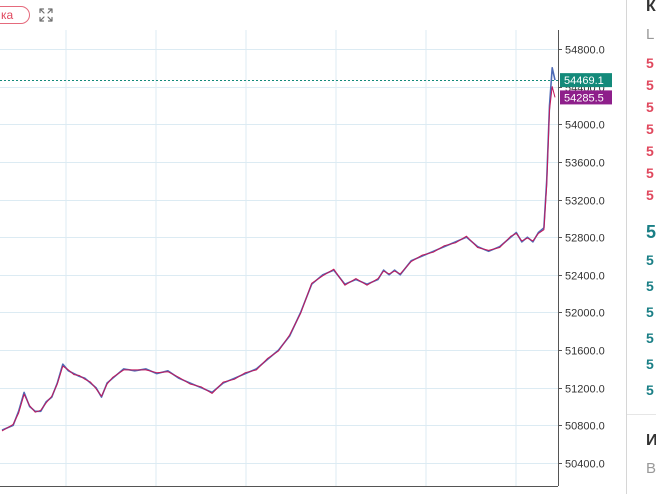 The height and width of the screenshot is (494, 656). Describe the element at coordinates (641, 414) in the screenshot. I see `side-panel-divider` at that location.